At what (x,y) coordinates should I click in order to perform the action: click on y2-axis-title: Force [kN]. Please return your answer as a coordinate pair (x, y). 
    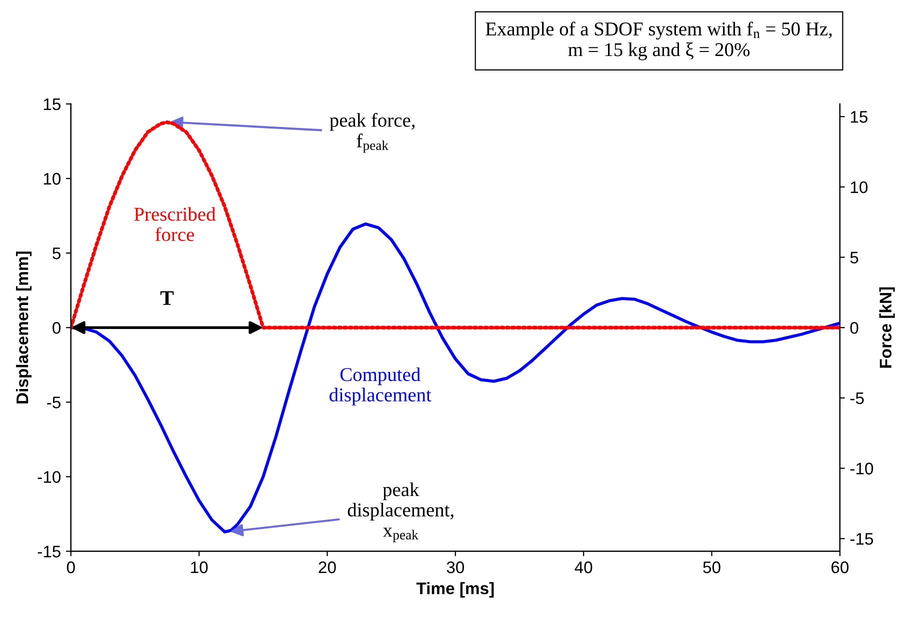
    Looking at the image, I should click on (887, 327).